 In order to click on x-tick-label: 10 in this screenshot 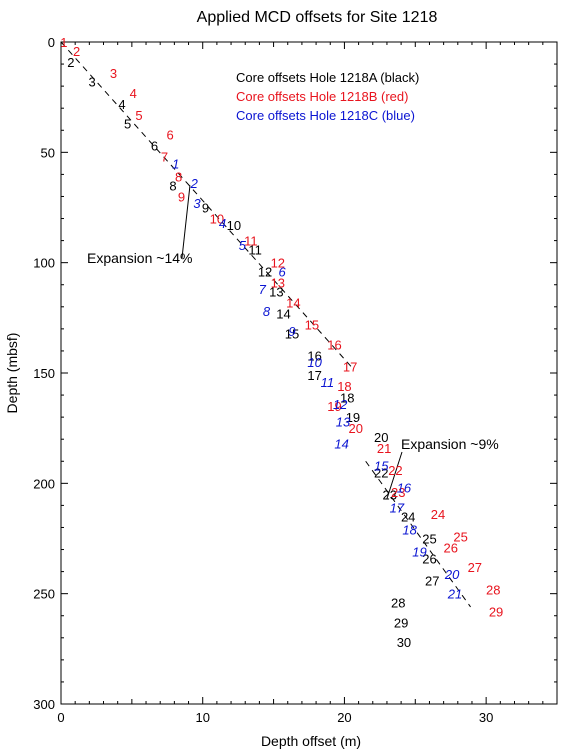, I will do `click(202, 717)`.